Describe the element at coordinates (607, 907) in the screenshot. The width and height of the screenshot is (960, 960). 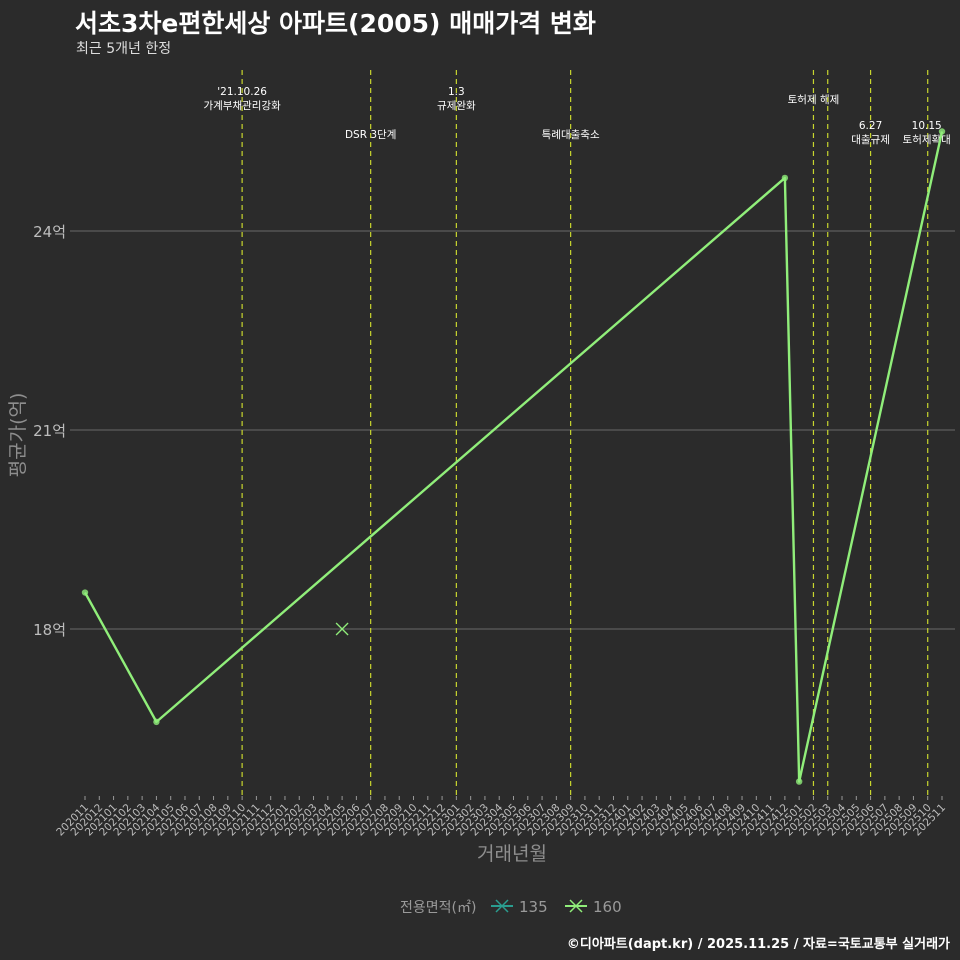
I see `legend-label: 160` at that location.